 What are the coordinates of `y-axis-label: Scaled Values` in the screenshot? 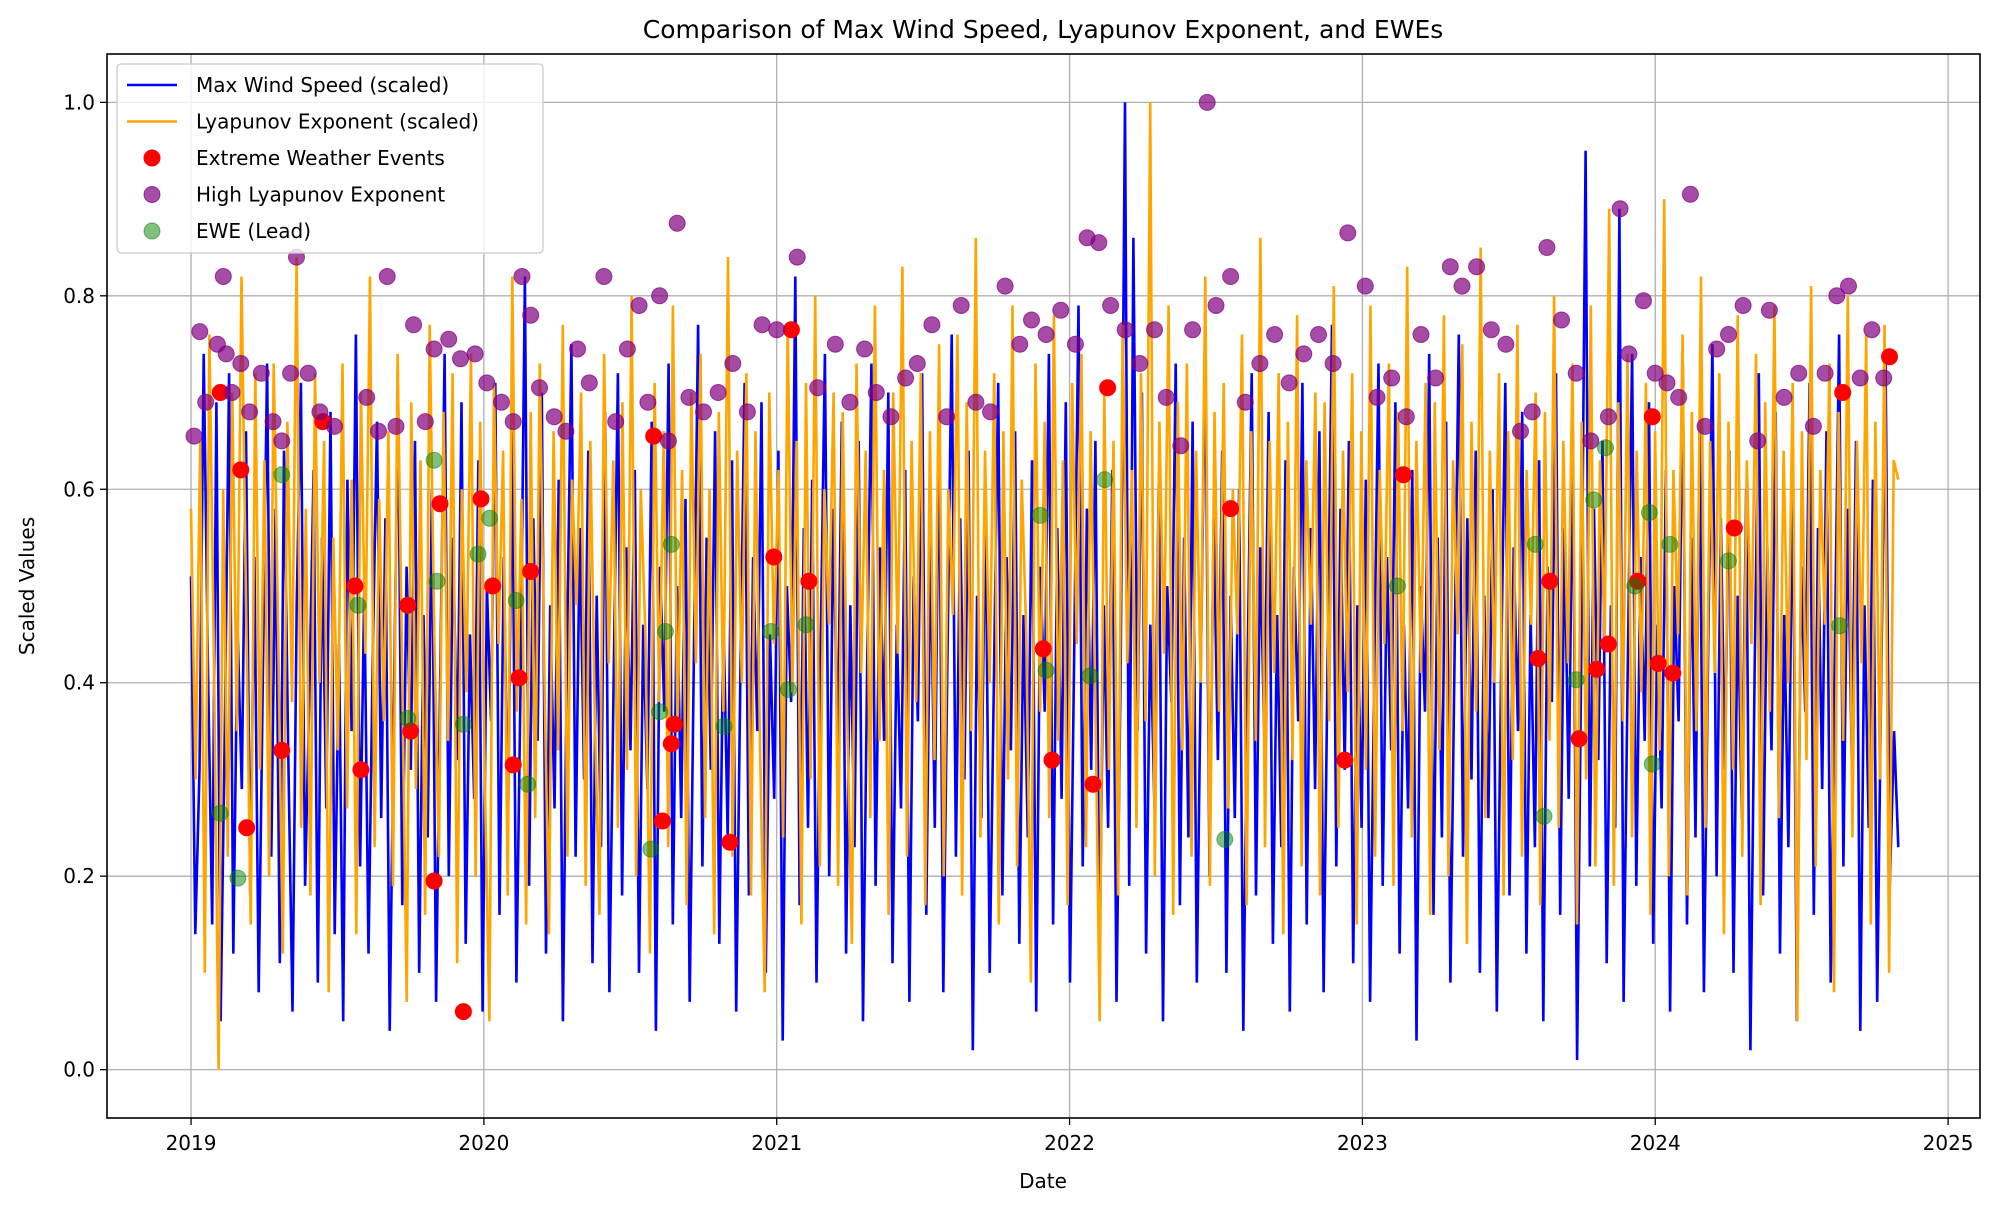 It's located at (27, 586).